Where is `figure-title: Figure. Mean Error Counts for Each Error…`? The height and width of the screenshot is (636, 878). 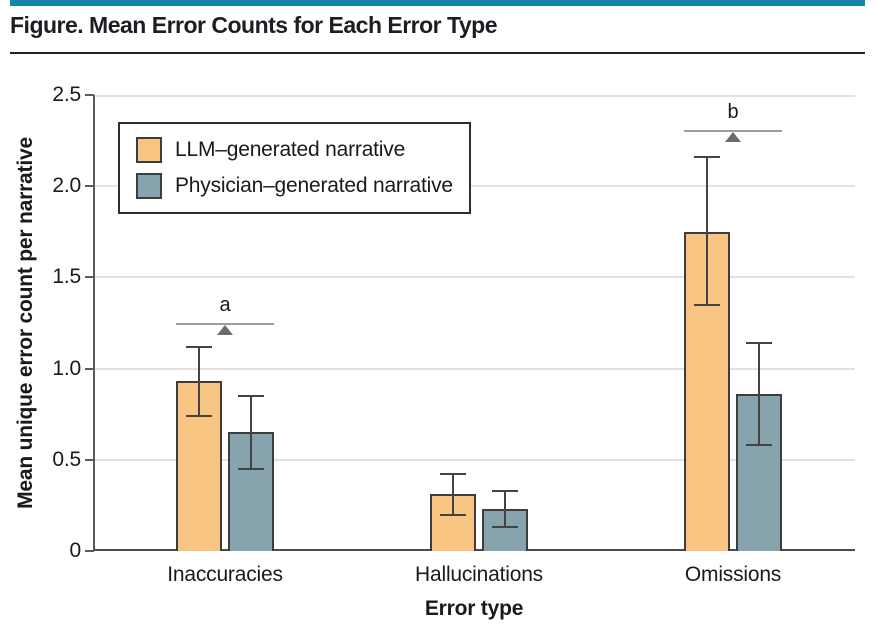
figure-title: Figure. Mean Error Counts for Each Error… is located at coordinates (254, 25).